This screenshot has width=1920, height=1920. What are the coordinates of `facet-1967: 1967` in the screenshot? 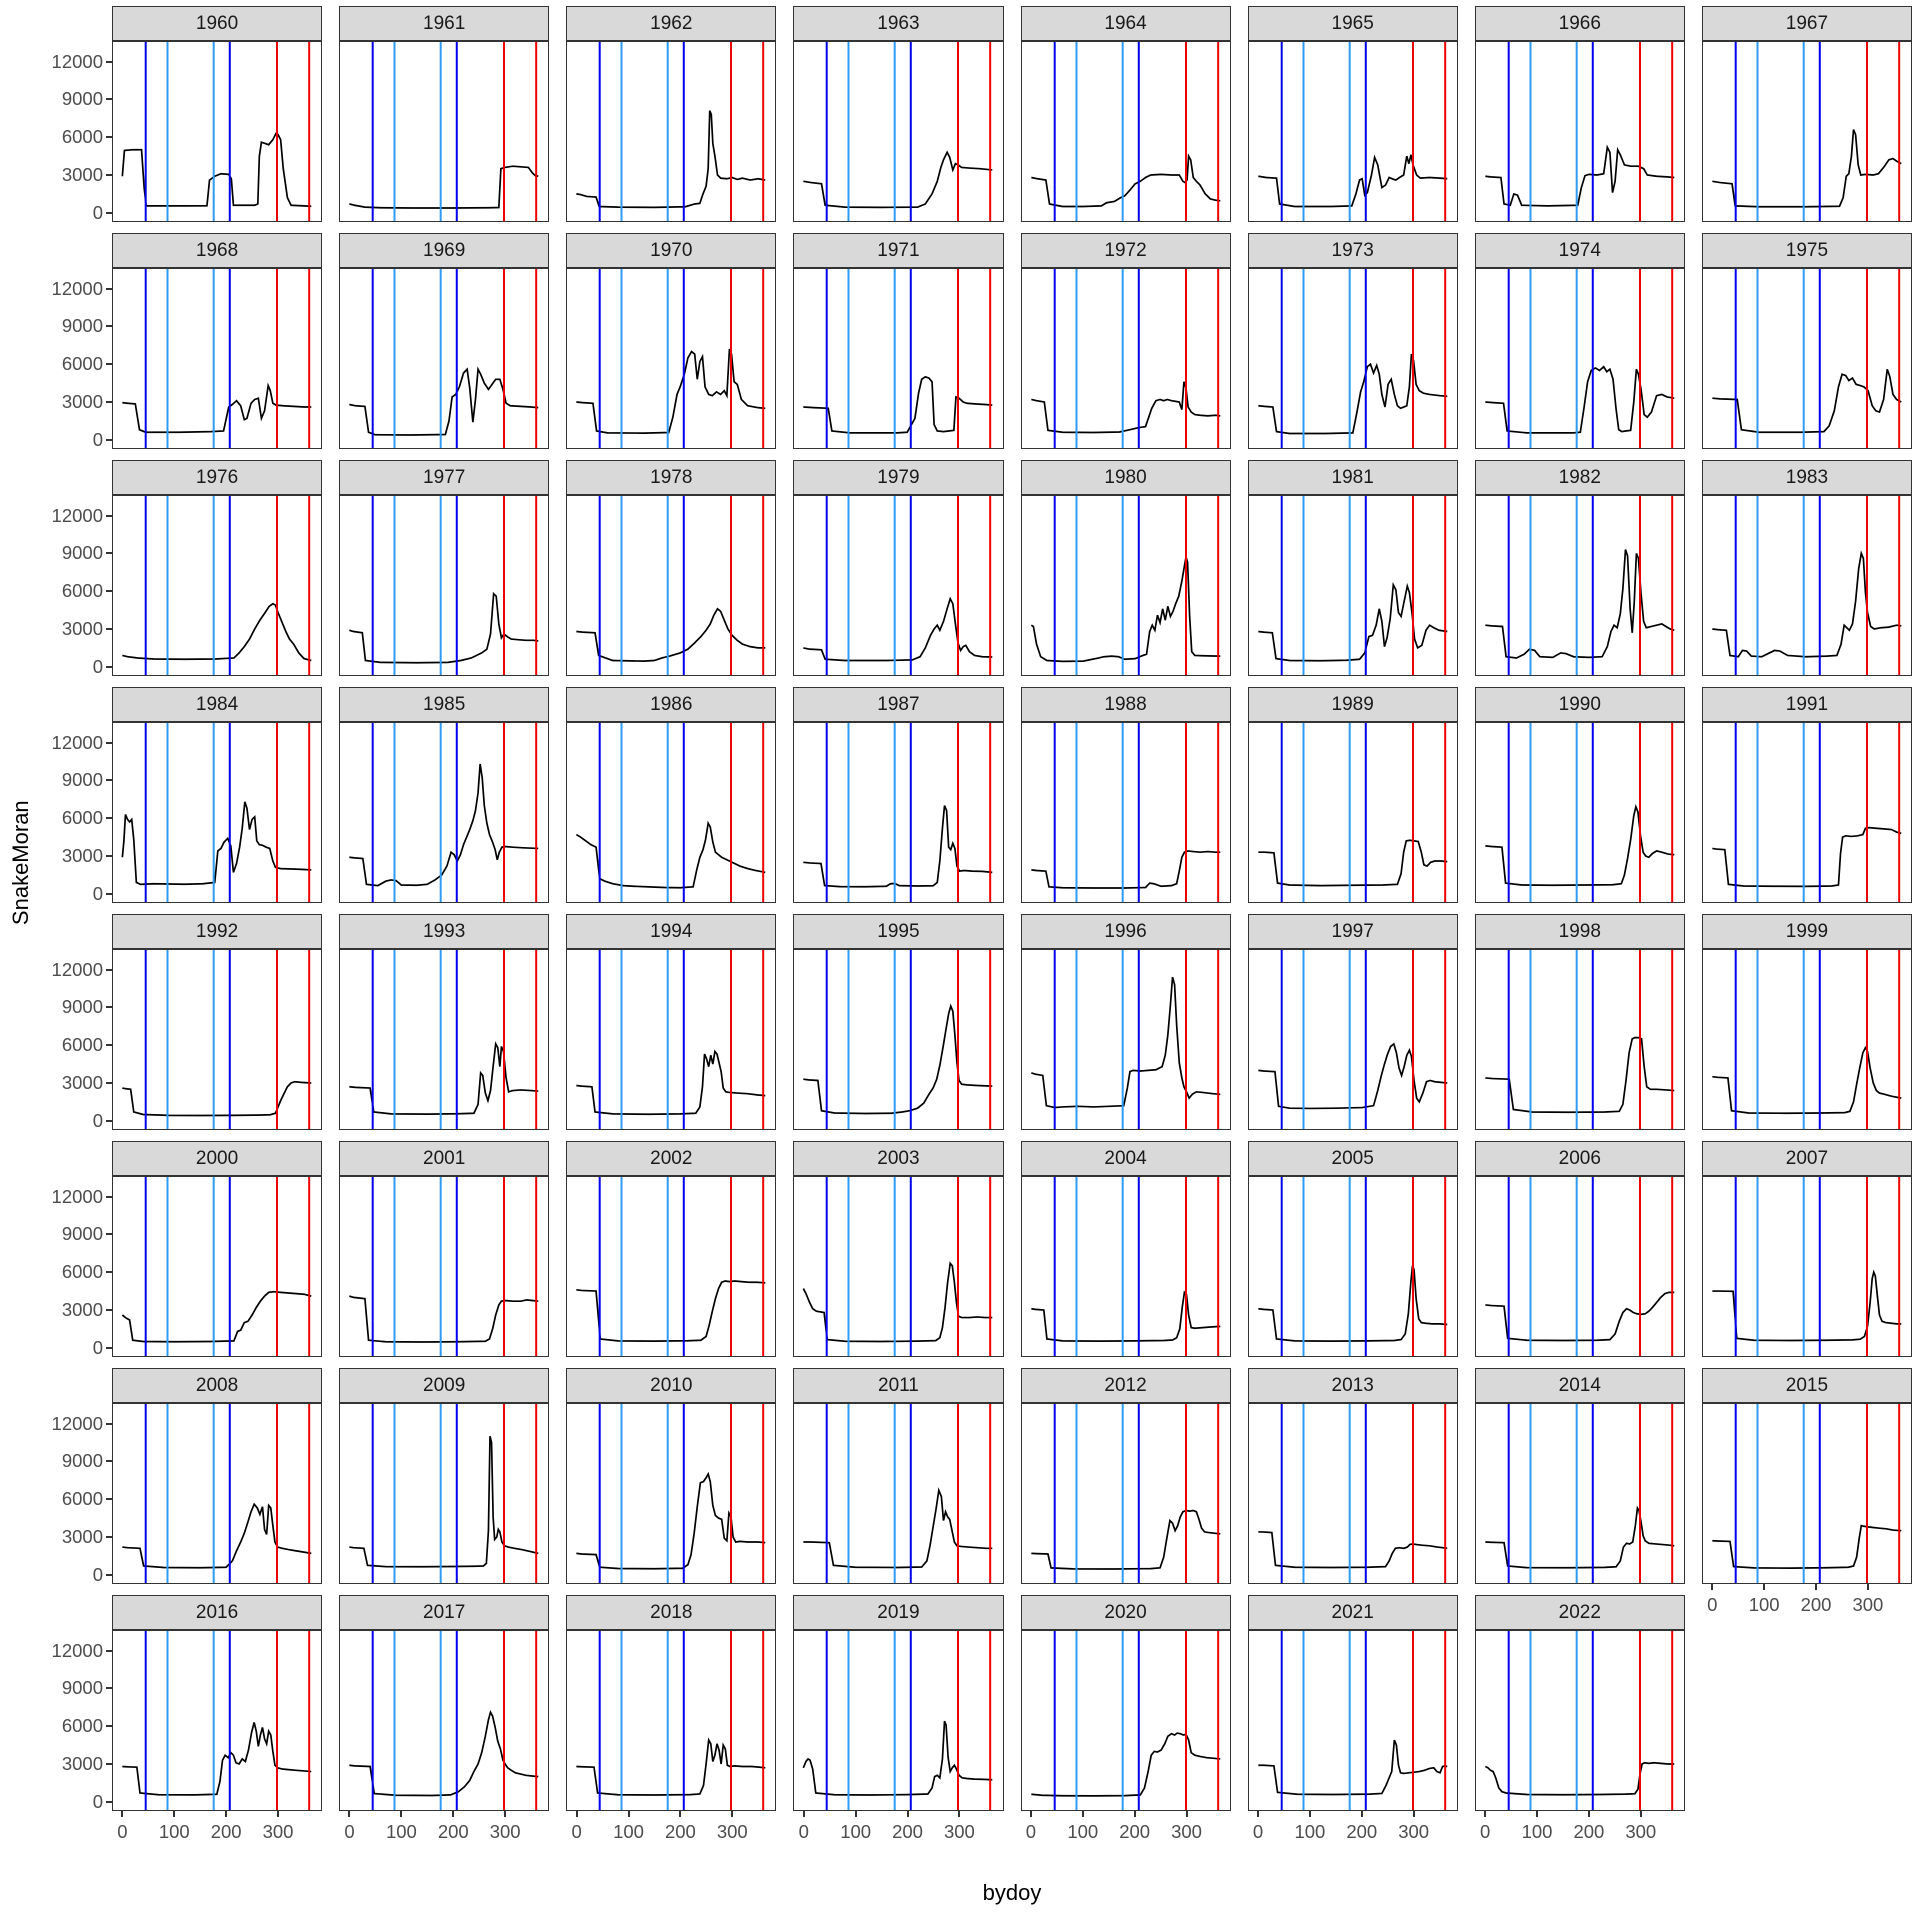 It's located at (1806, 114).